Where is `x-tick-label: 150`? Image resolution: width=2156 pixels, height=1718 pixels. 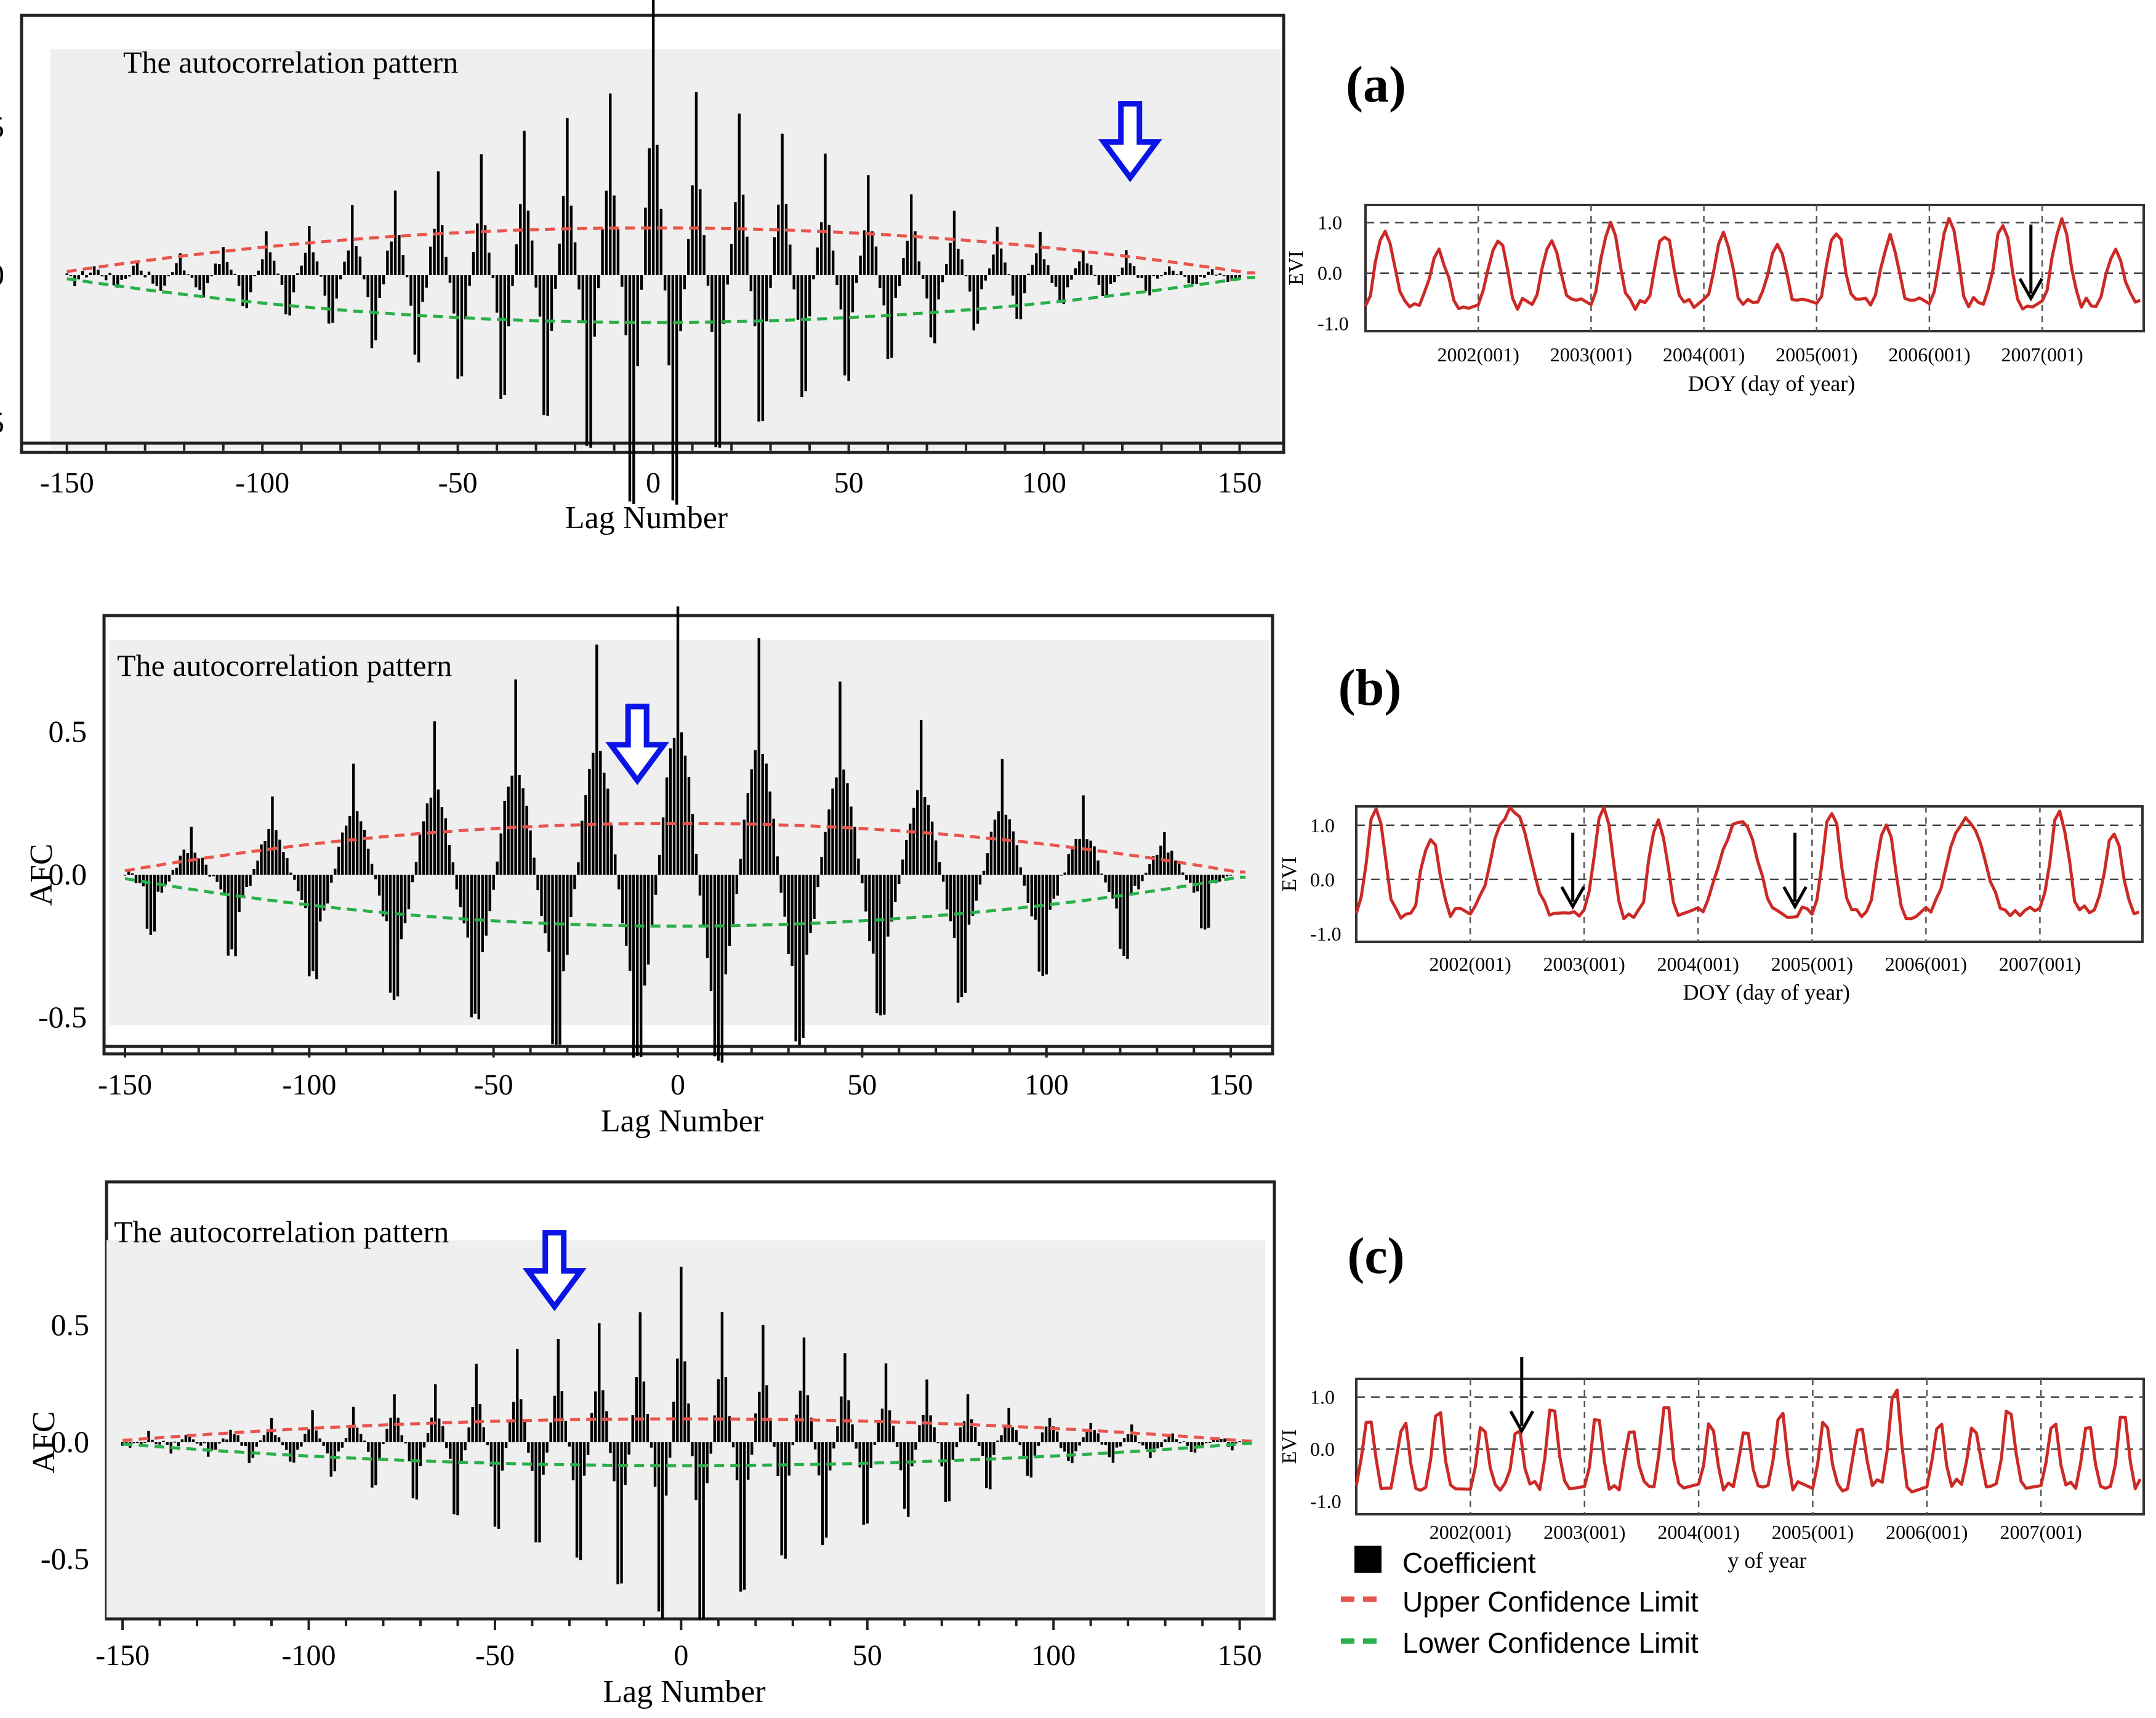
x-tick-label: 150 is located at coordinates (1240, 1655).